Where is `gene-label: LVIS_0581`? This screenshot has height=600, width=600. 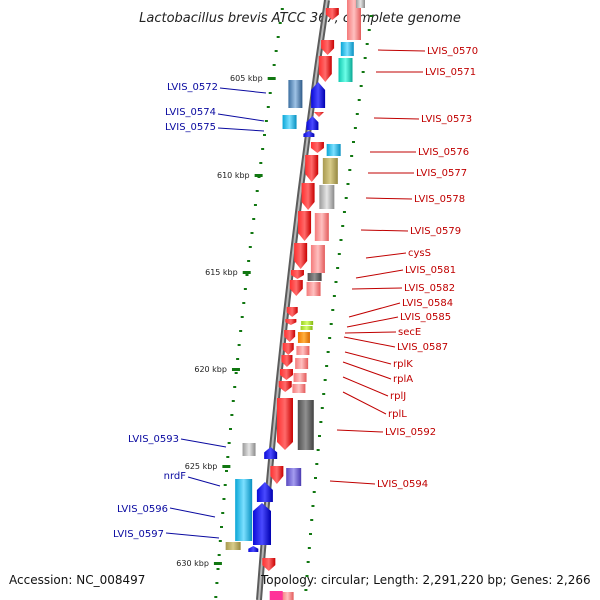 gene-label: LVIS_0581 is located at coordinates (430, 270).